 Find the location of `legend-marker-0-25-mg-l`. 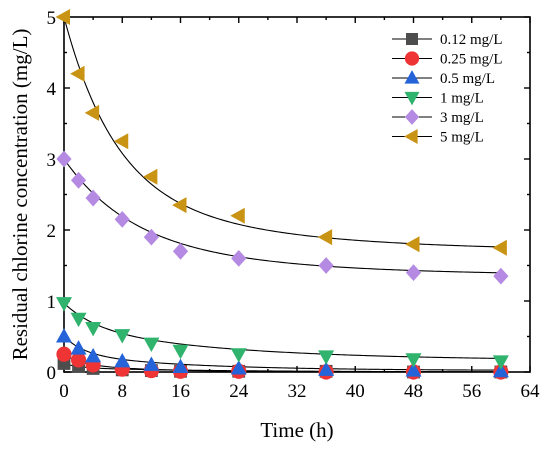

legend-marker-0-25-mg-l is located at coordinates (412, 58).